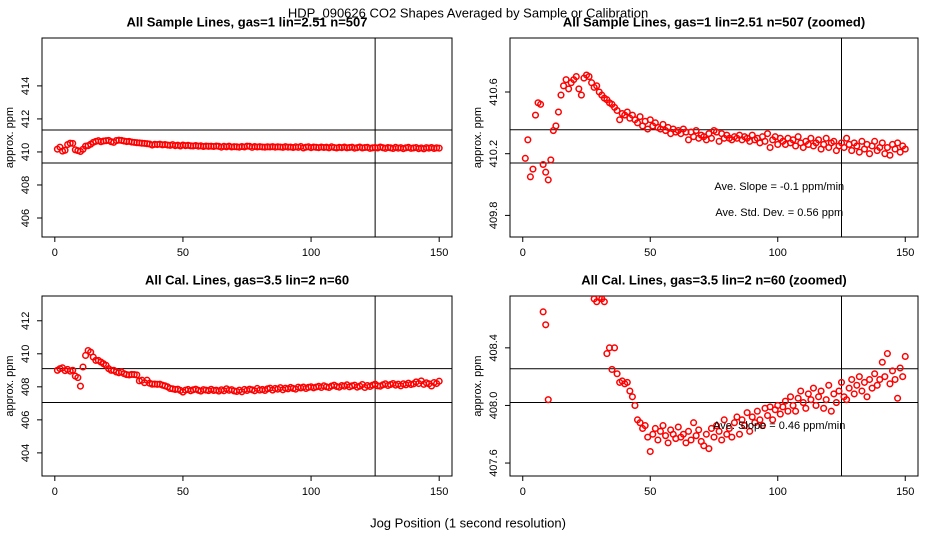 This screenshot has width=936, height=540. What do you see at coordinates (778, 492) in the screenshot?
I see `x-tick-label: 100` at bounding box center [778, 492].